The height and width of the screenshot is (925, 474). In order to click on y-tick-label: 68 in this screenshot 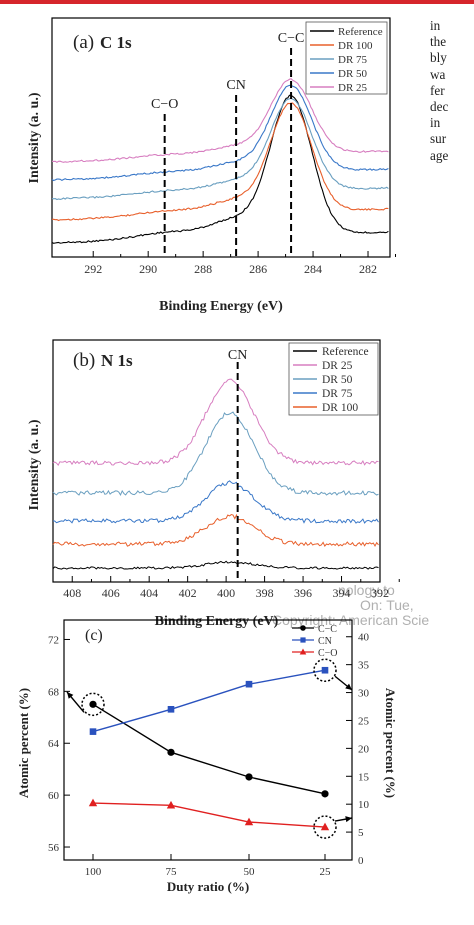, I will do `click(54, 692)`.